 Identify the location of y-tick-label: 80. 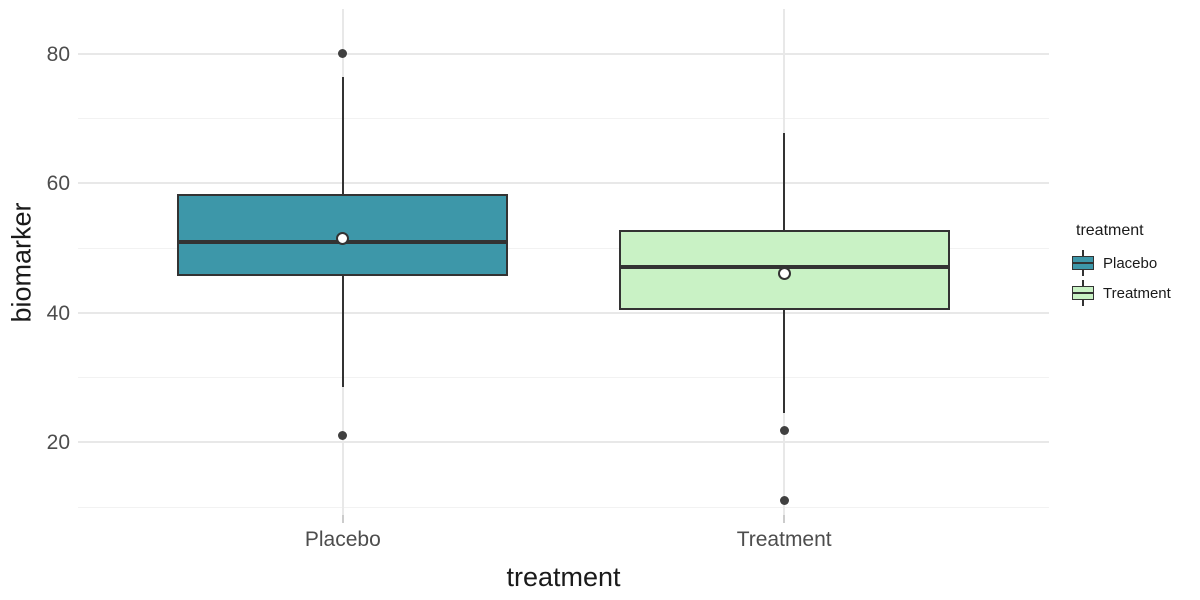
(58, 54).